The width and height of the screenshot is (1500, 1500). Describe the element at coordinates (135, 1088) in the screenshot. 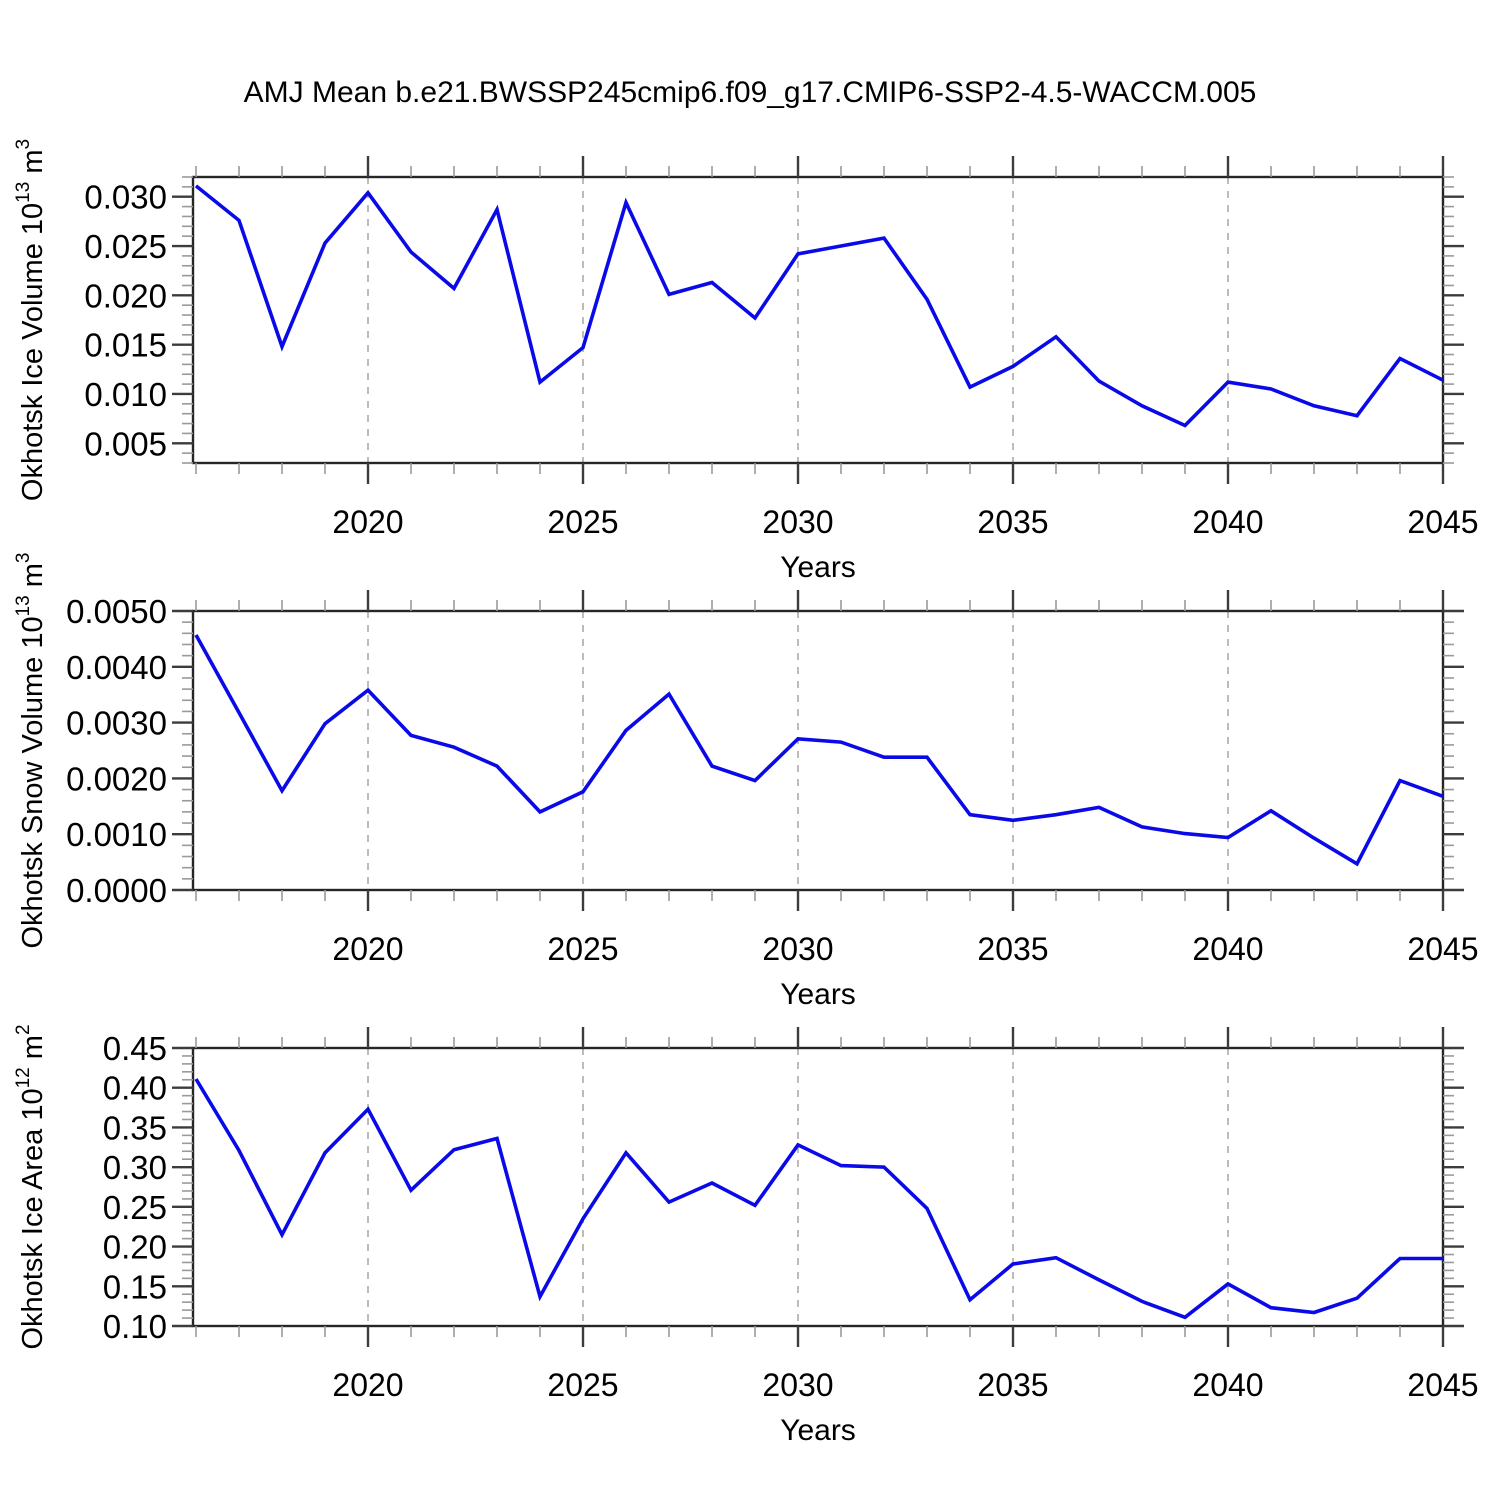

I see `y-tick-label: 0.40` at that location.